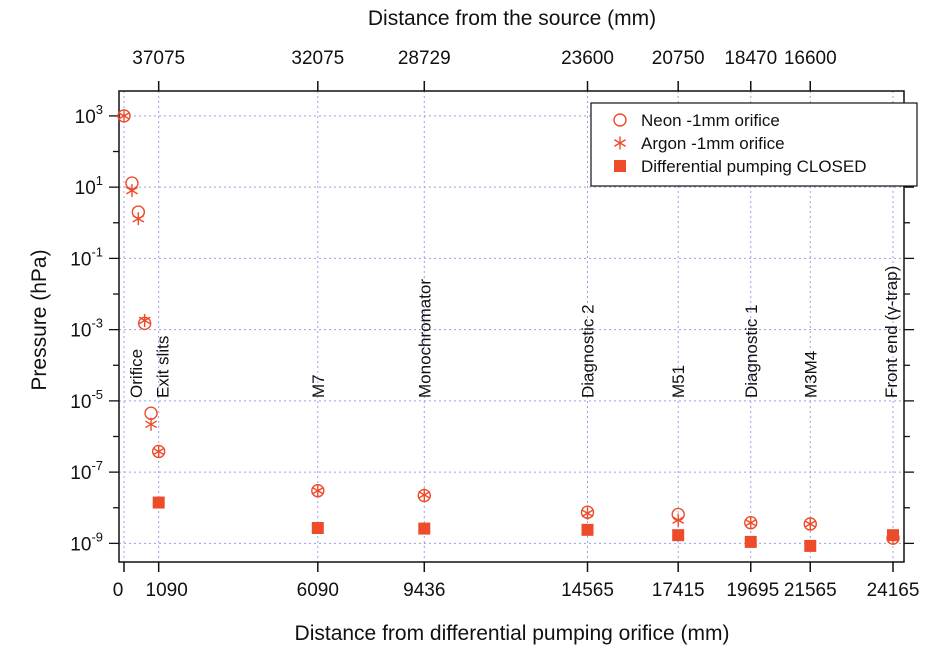 The image size is (940, 654). What do you see at coordinates (89, 115) in the screenshot?
I see `y-tick-label: 10³` at bounding box center [89, 115].